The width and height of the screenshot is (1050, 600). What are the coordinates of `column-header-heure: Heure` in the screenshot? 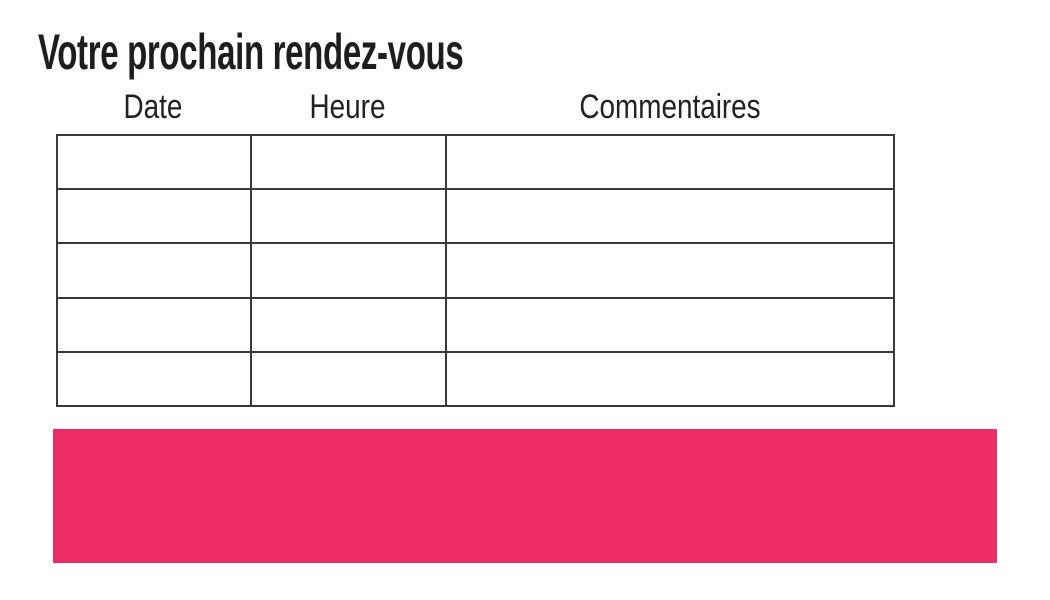 It's located at (347, 107).